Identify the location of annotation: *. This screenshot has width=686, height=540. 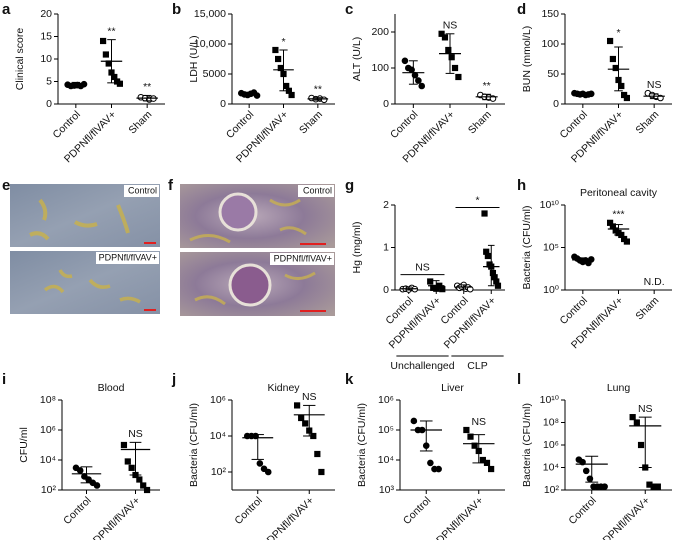
(283, 42).